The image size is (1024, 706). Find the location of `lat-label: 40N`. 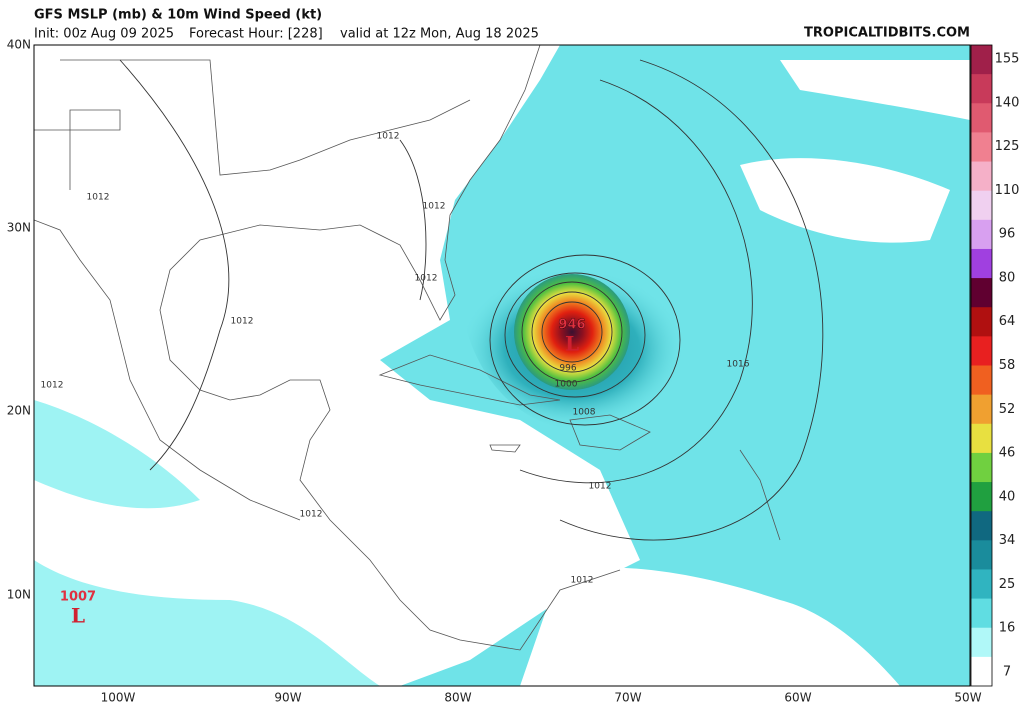

lat-label: 40N is located at coordinates (19, 45).